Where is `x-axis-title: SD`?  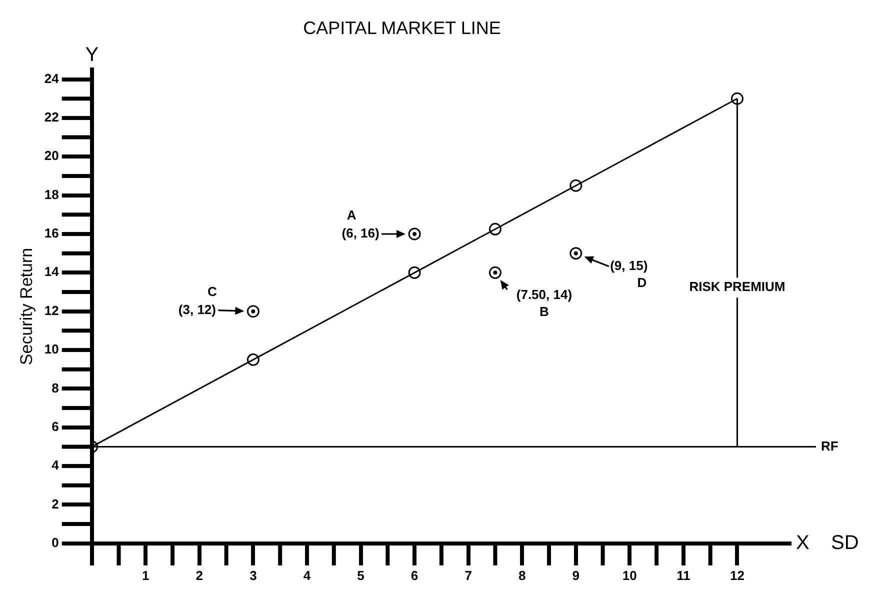
x-axis-title: SD is located at coordinates (845, 543).